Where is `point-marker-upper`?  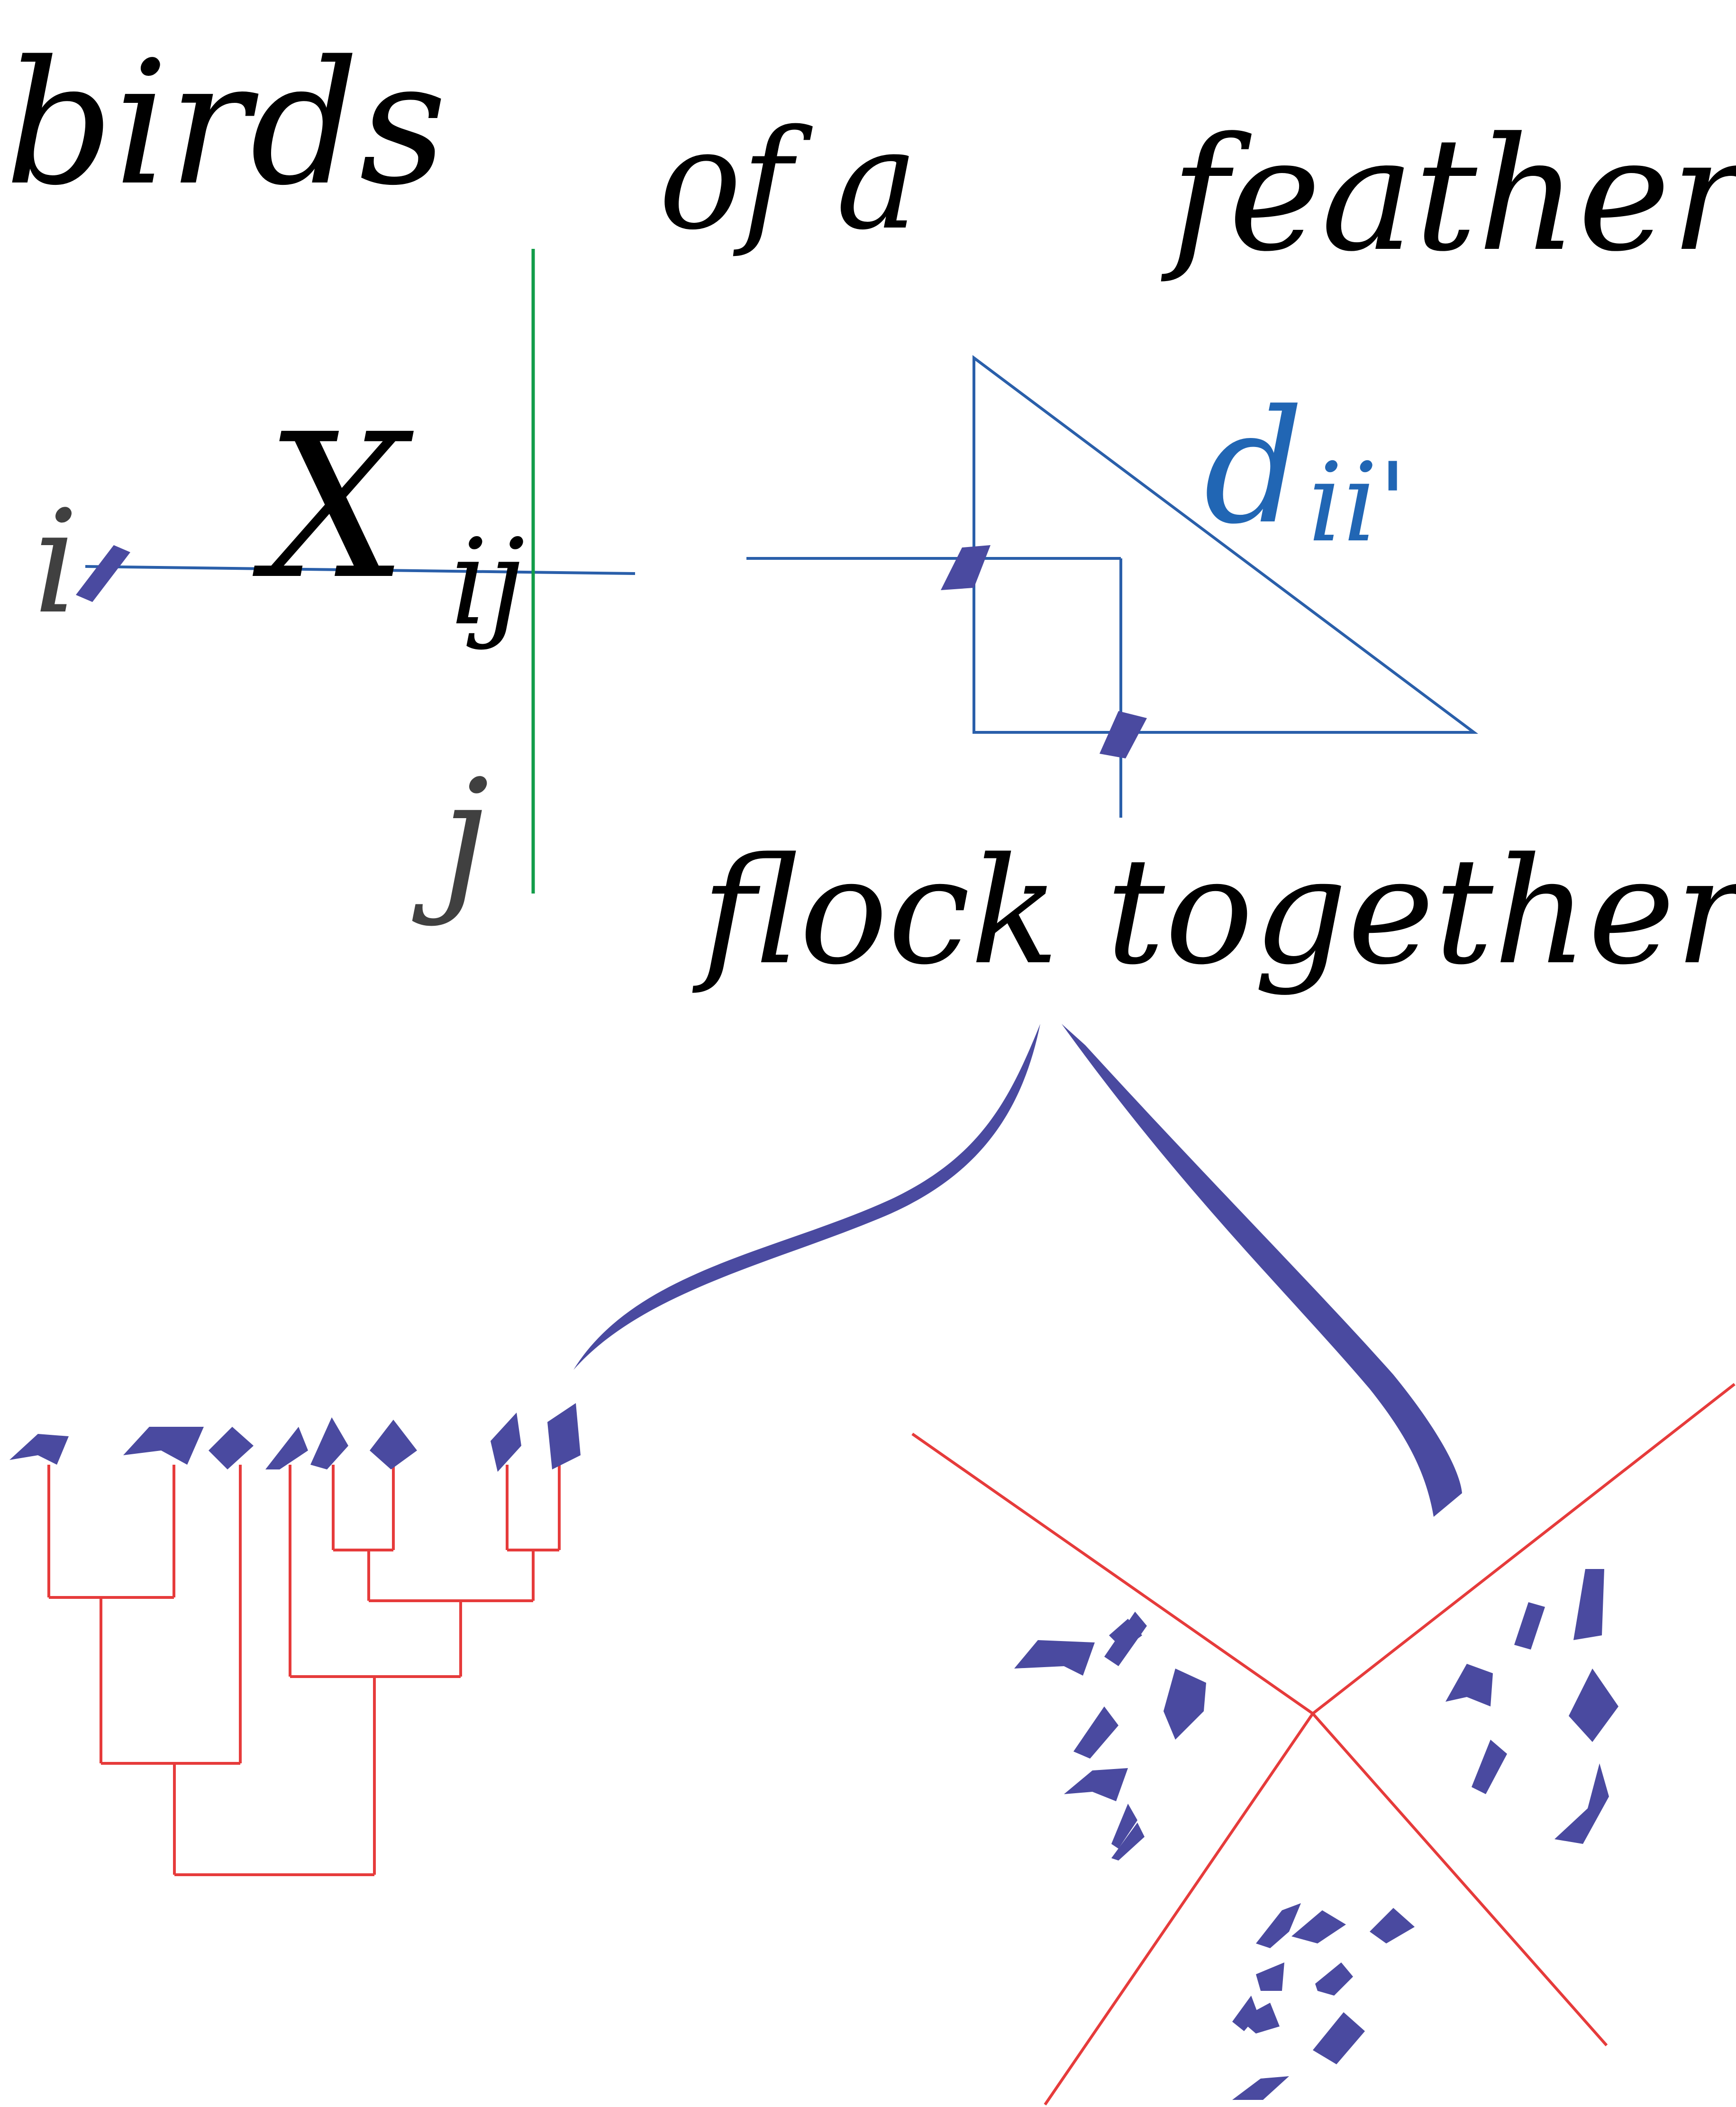 point-marker-upper is located at coordinates (966, 567).